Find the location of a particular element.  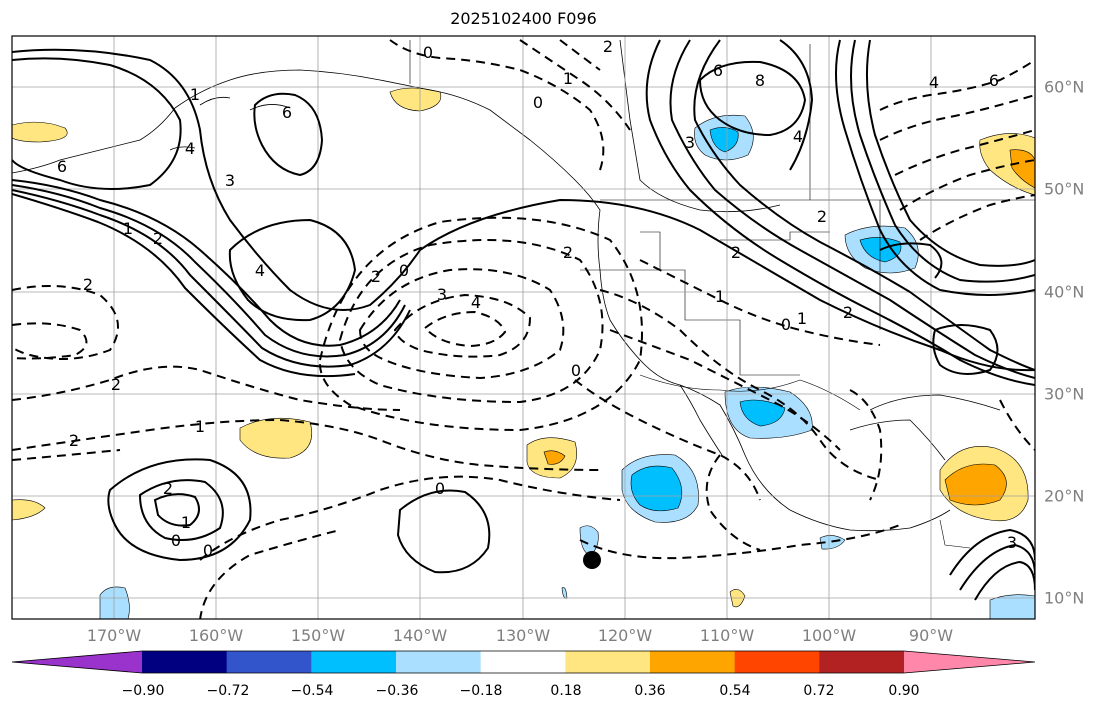

lon-label: 120°W is located at coordinates (625, 635).